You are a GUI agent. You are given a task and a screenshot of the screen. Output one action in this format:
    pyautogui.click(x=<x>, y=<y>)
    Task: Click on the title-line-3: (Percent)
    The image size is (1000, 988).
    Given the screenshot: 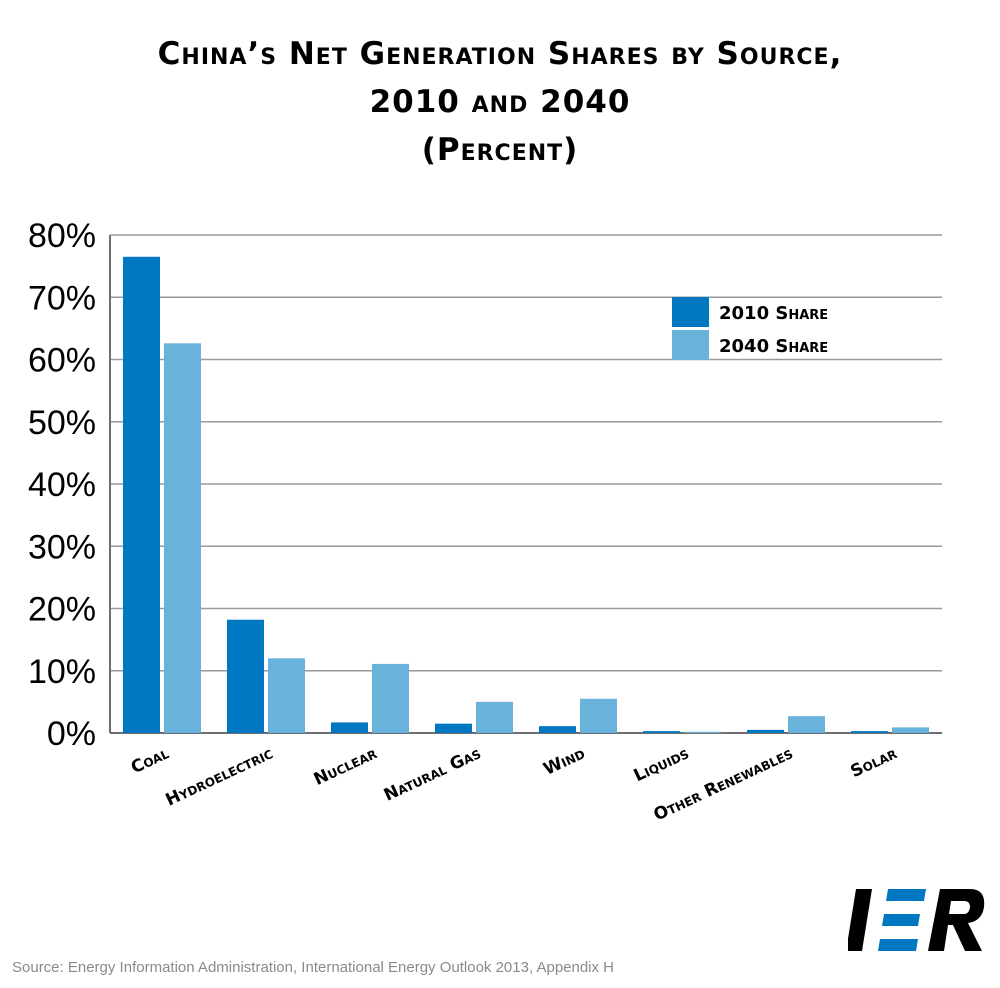 What is the action you would take?
    pyautogui.click(x=500, y=150)
    